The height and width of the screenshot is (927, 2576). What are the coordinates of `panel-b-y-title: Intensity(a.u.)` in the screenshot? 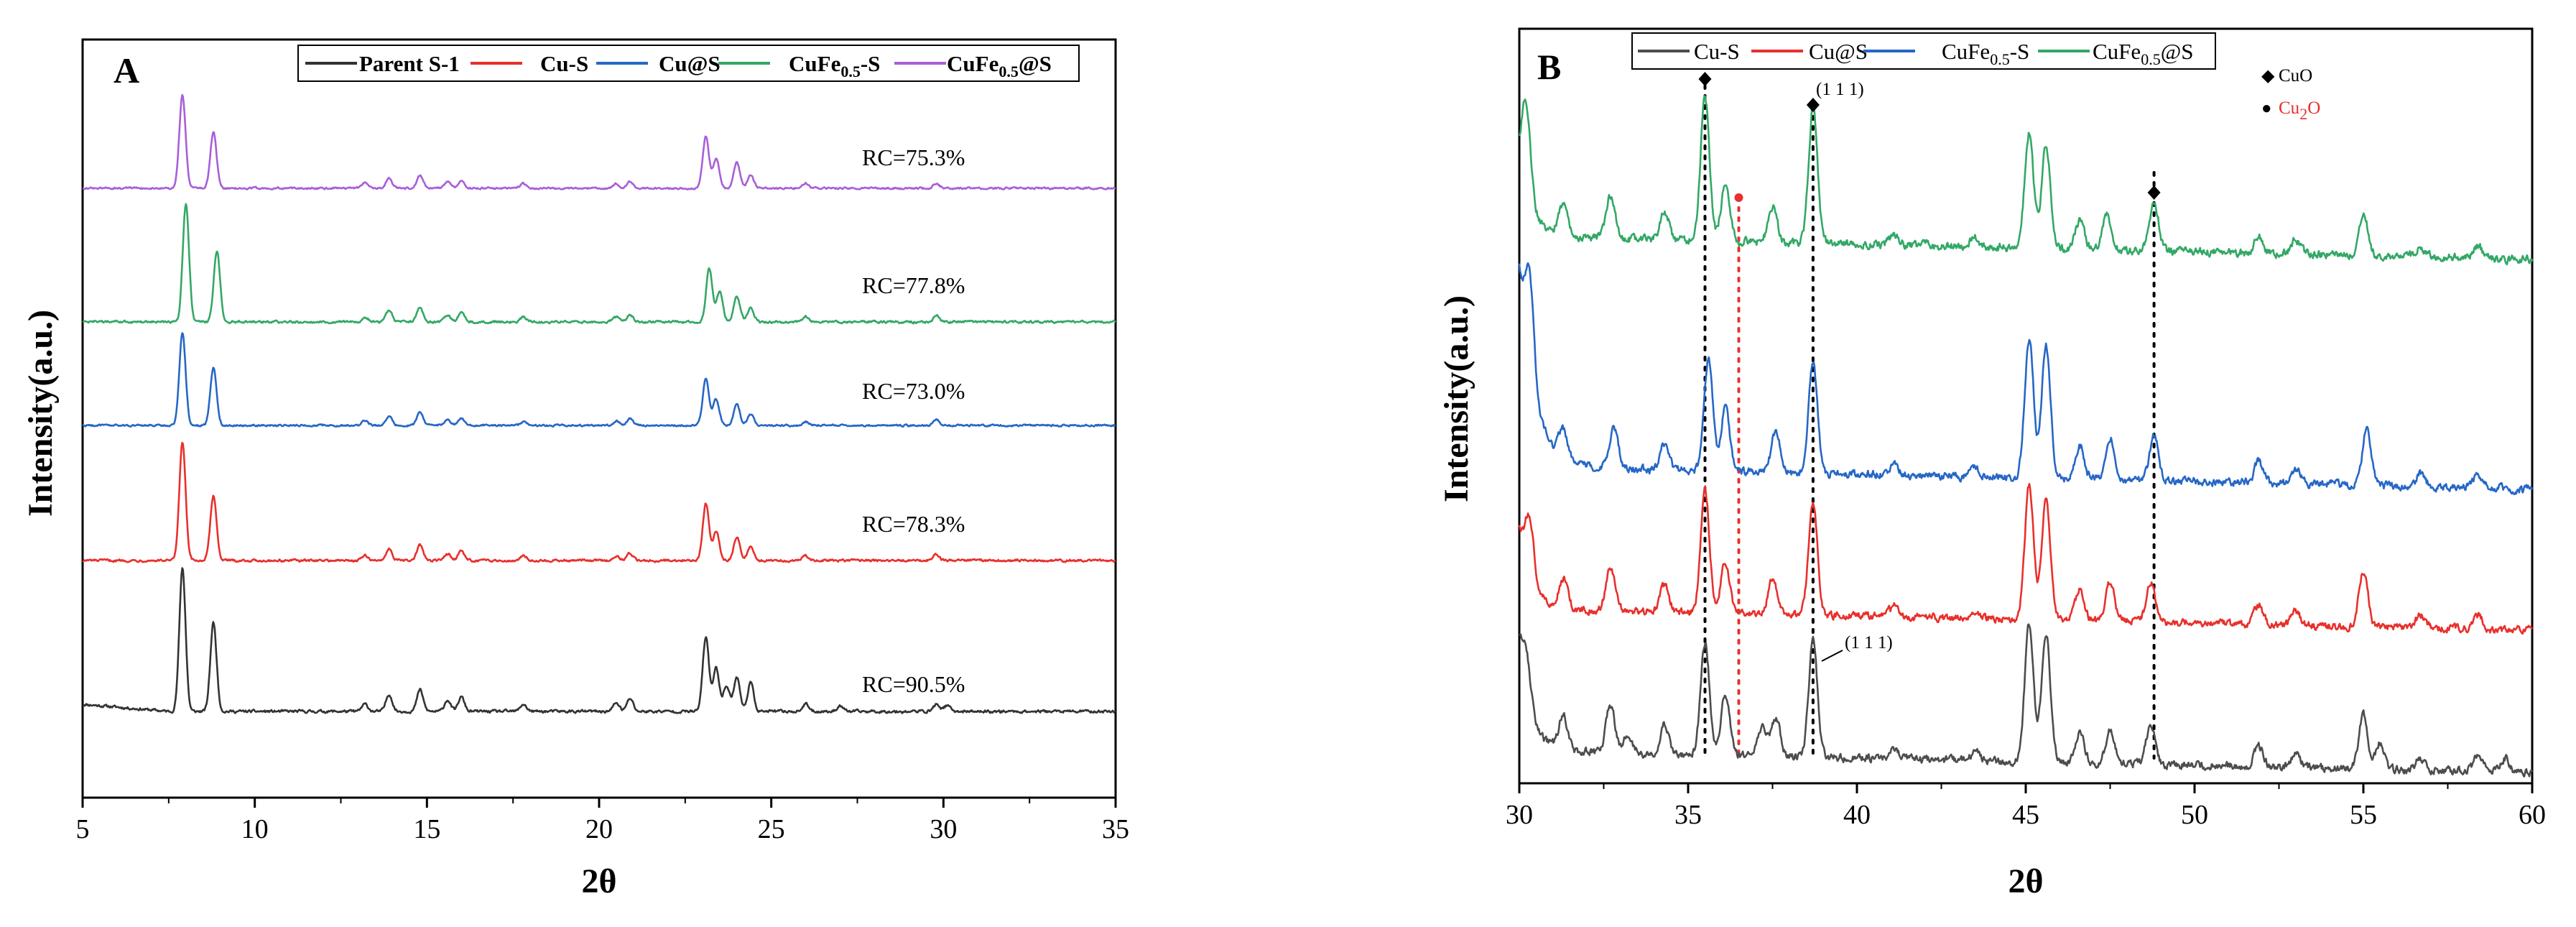 It's located at (1456, 398).